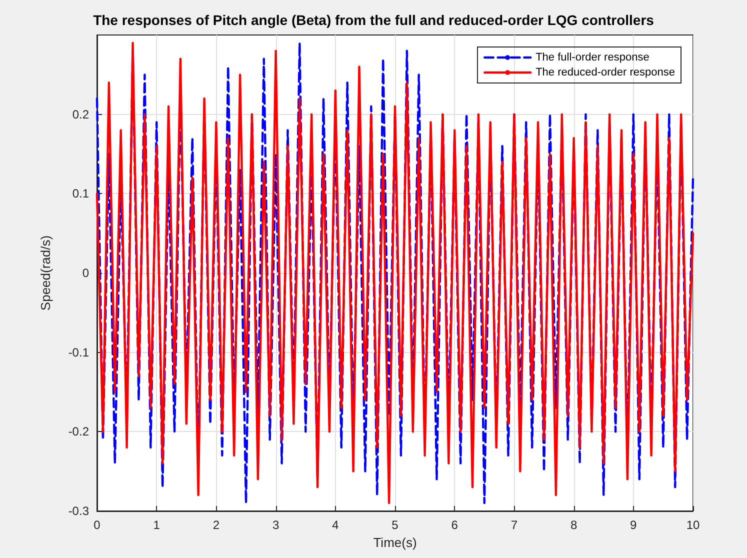 Image resolution: width=747 pixels, height=558 pixels. I want to click on x-tick-label: 0, so click(97, 525).